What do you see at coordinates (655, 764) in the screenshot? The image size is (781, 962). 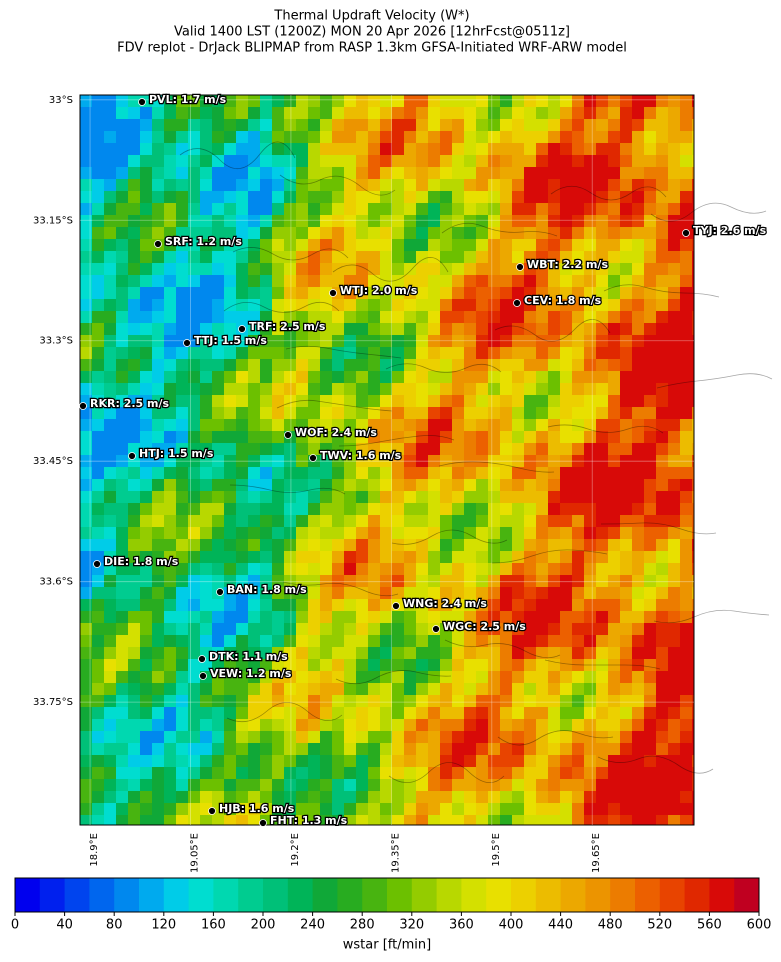 I see `terrain-contour` at bounding box center [655, 764].